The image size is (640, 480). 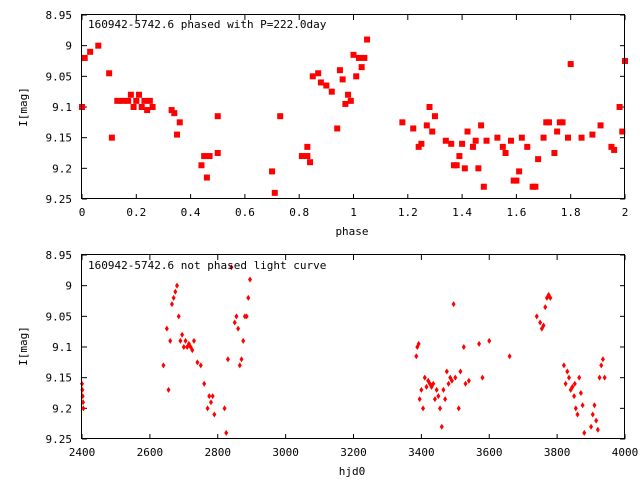 I want to click on phased-y-axis-label: I[mag], so click(x=23, y=107).